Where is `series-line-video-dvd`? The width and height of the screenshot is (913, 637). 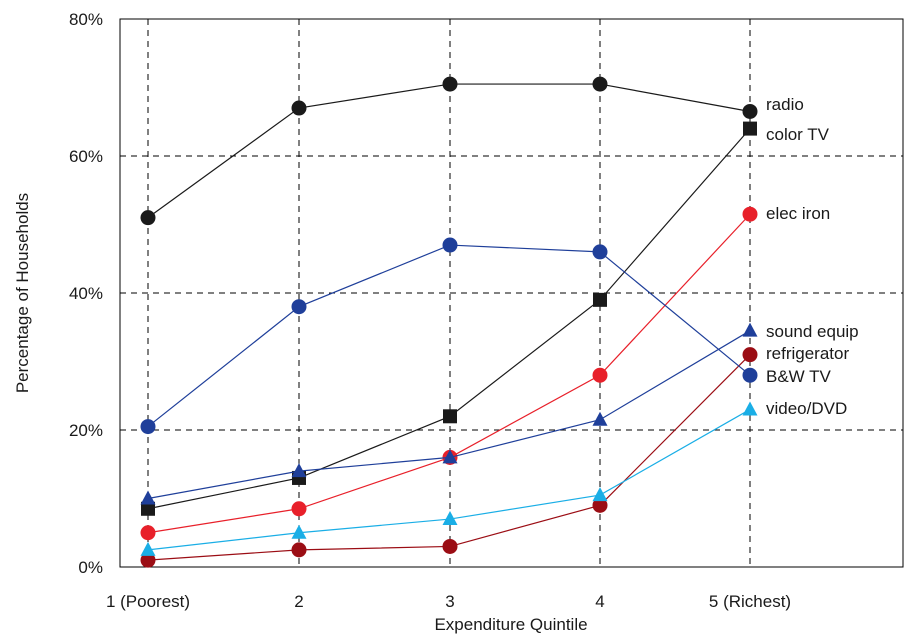 series-line-video-dvd is located at coordinates (449, 479).